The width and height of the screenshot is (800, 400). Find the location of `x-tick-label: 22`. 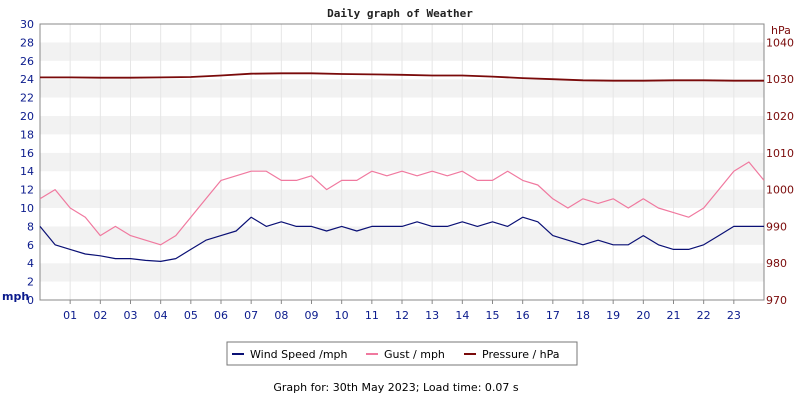

x-tick-label: 22 is located at coordinates (704, 315).